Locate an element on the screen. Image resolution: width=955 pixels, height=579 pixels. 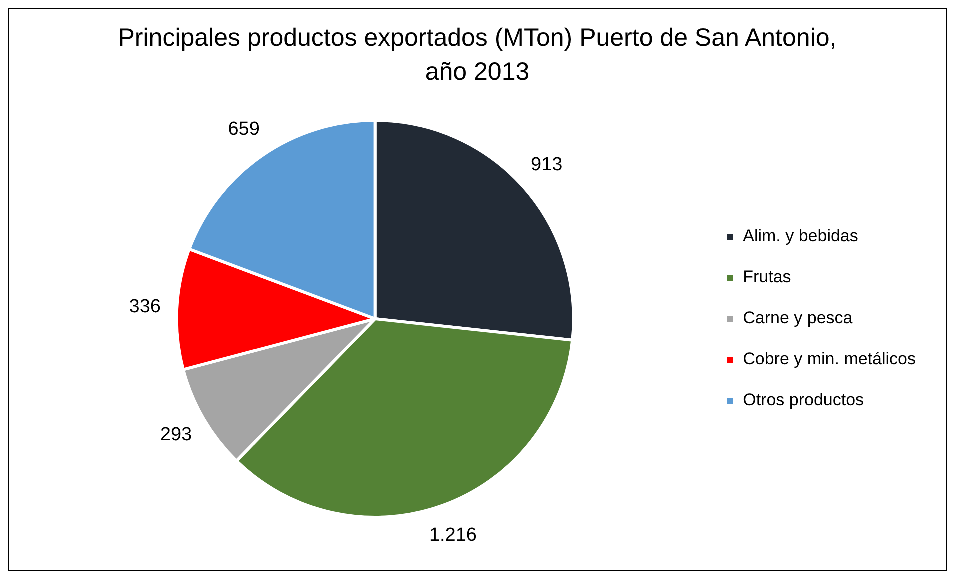
data-label: 1.216 is located at coordinates (453, 535).